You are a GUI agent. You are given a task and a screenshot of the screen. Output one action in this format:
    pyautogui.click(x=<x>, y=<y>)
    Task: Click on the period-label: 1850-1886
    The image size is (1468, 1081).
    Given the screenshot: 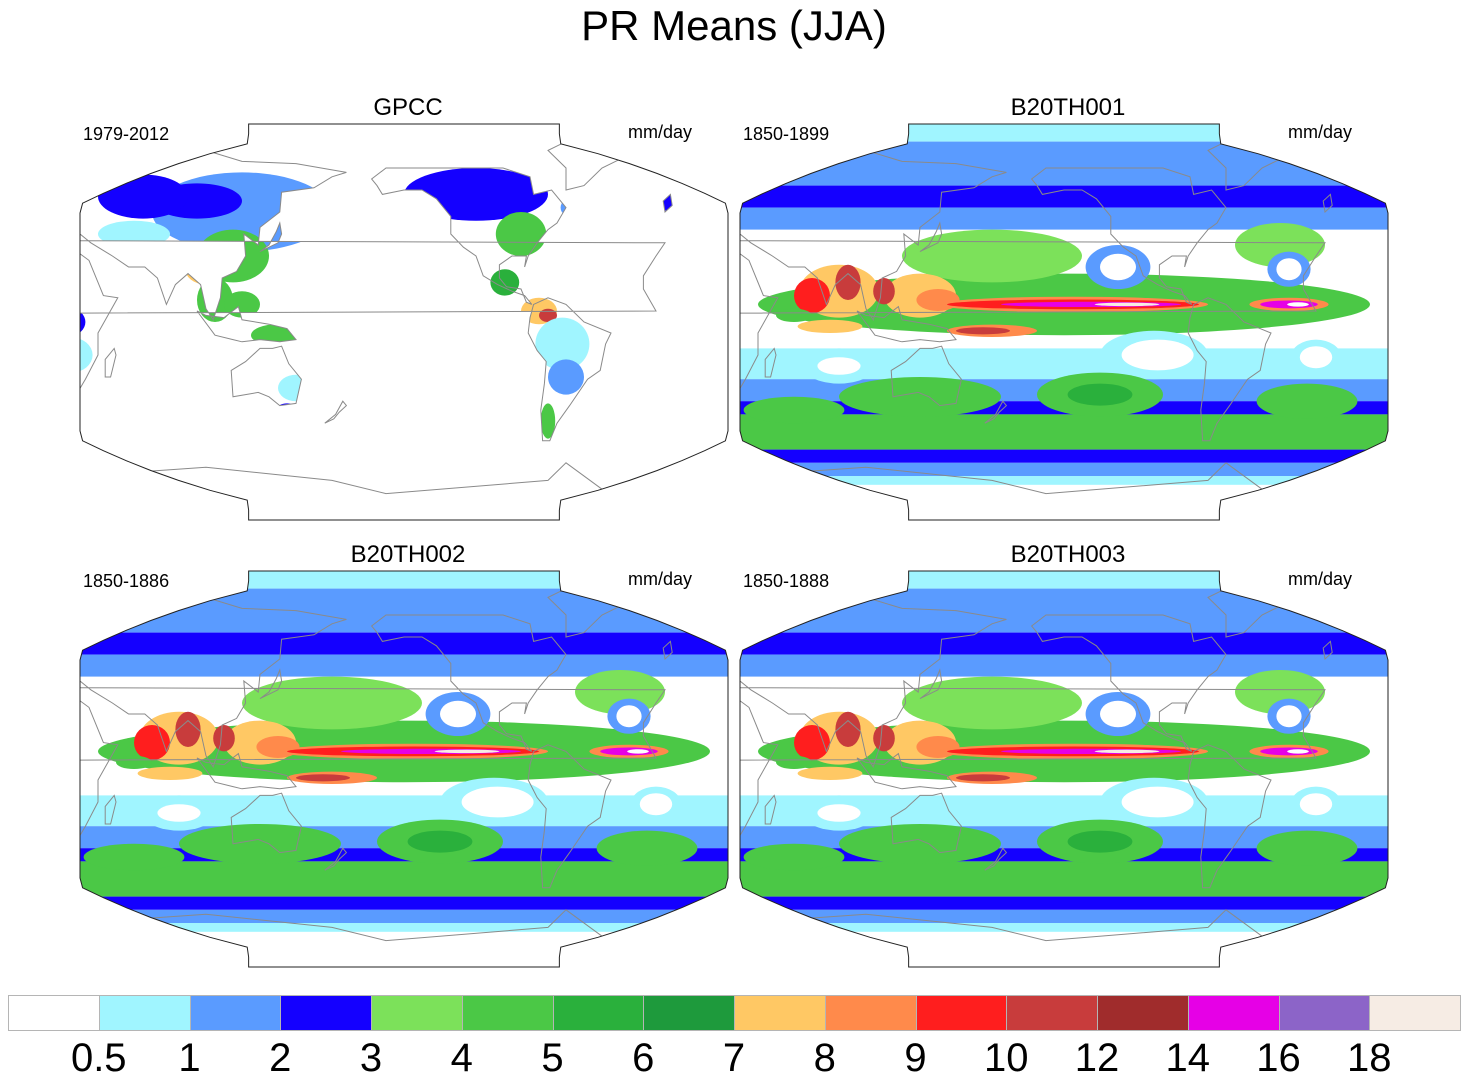 What is the action you would take?
    pyautogui.click(x=126, y=581)
    